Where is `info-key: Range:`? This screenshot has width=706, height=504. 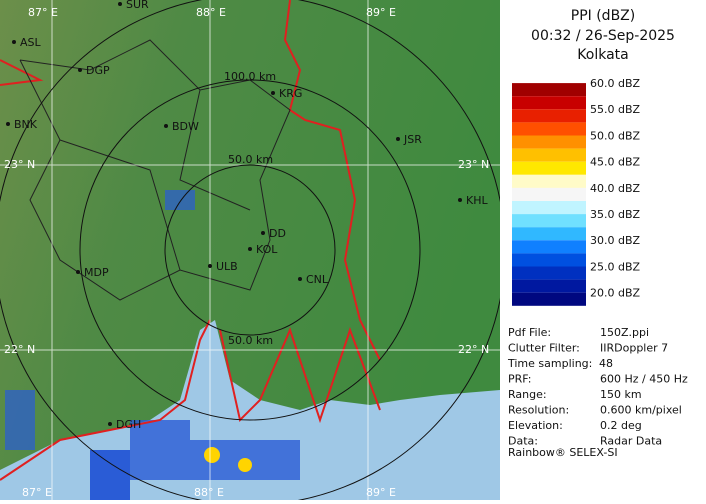
info-key: Range: is located at coordinates (527, 394).